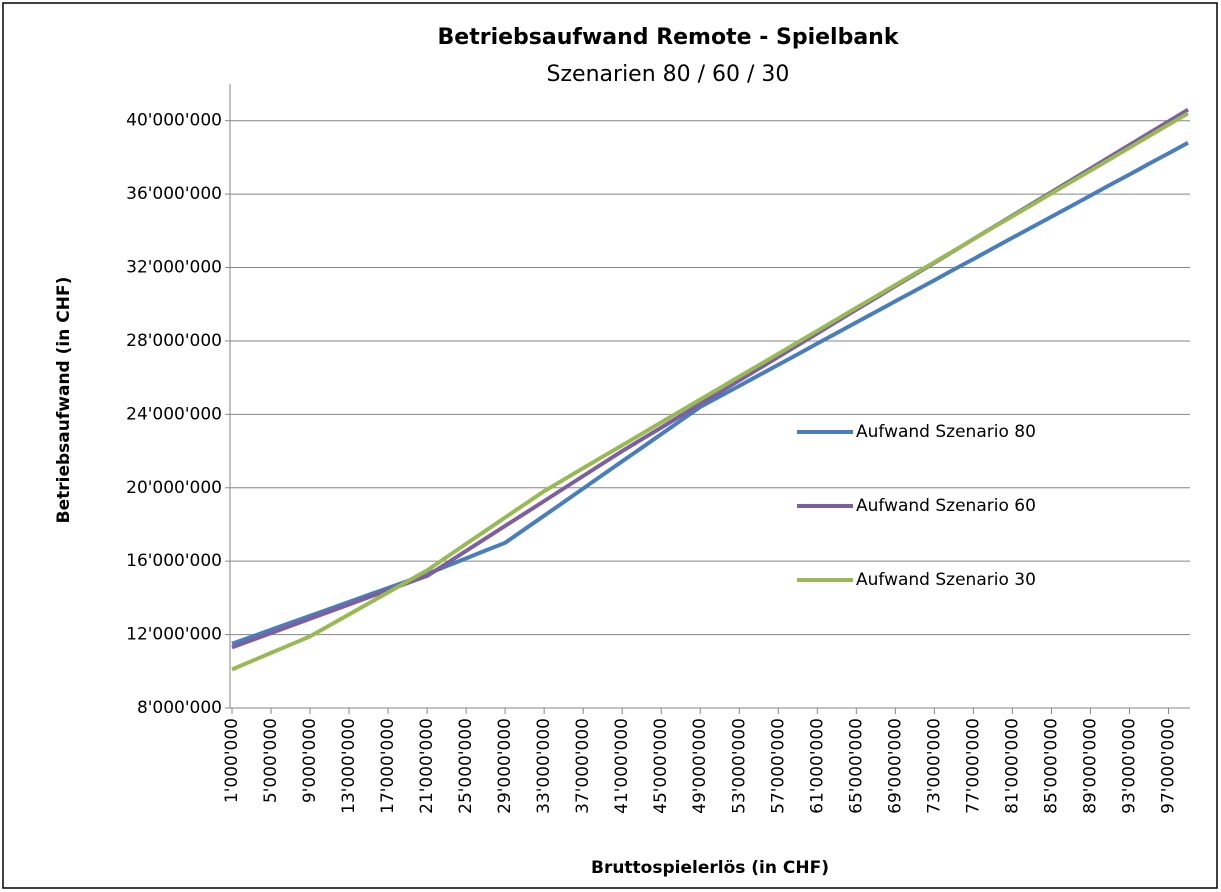 The height and width of the screenshot is (892, 1221). What do you see at coordinates (179, 708) in the screenshot?
I see `y-tick-label: 8'000'000` at bounding box center [179, 708].